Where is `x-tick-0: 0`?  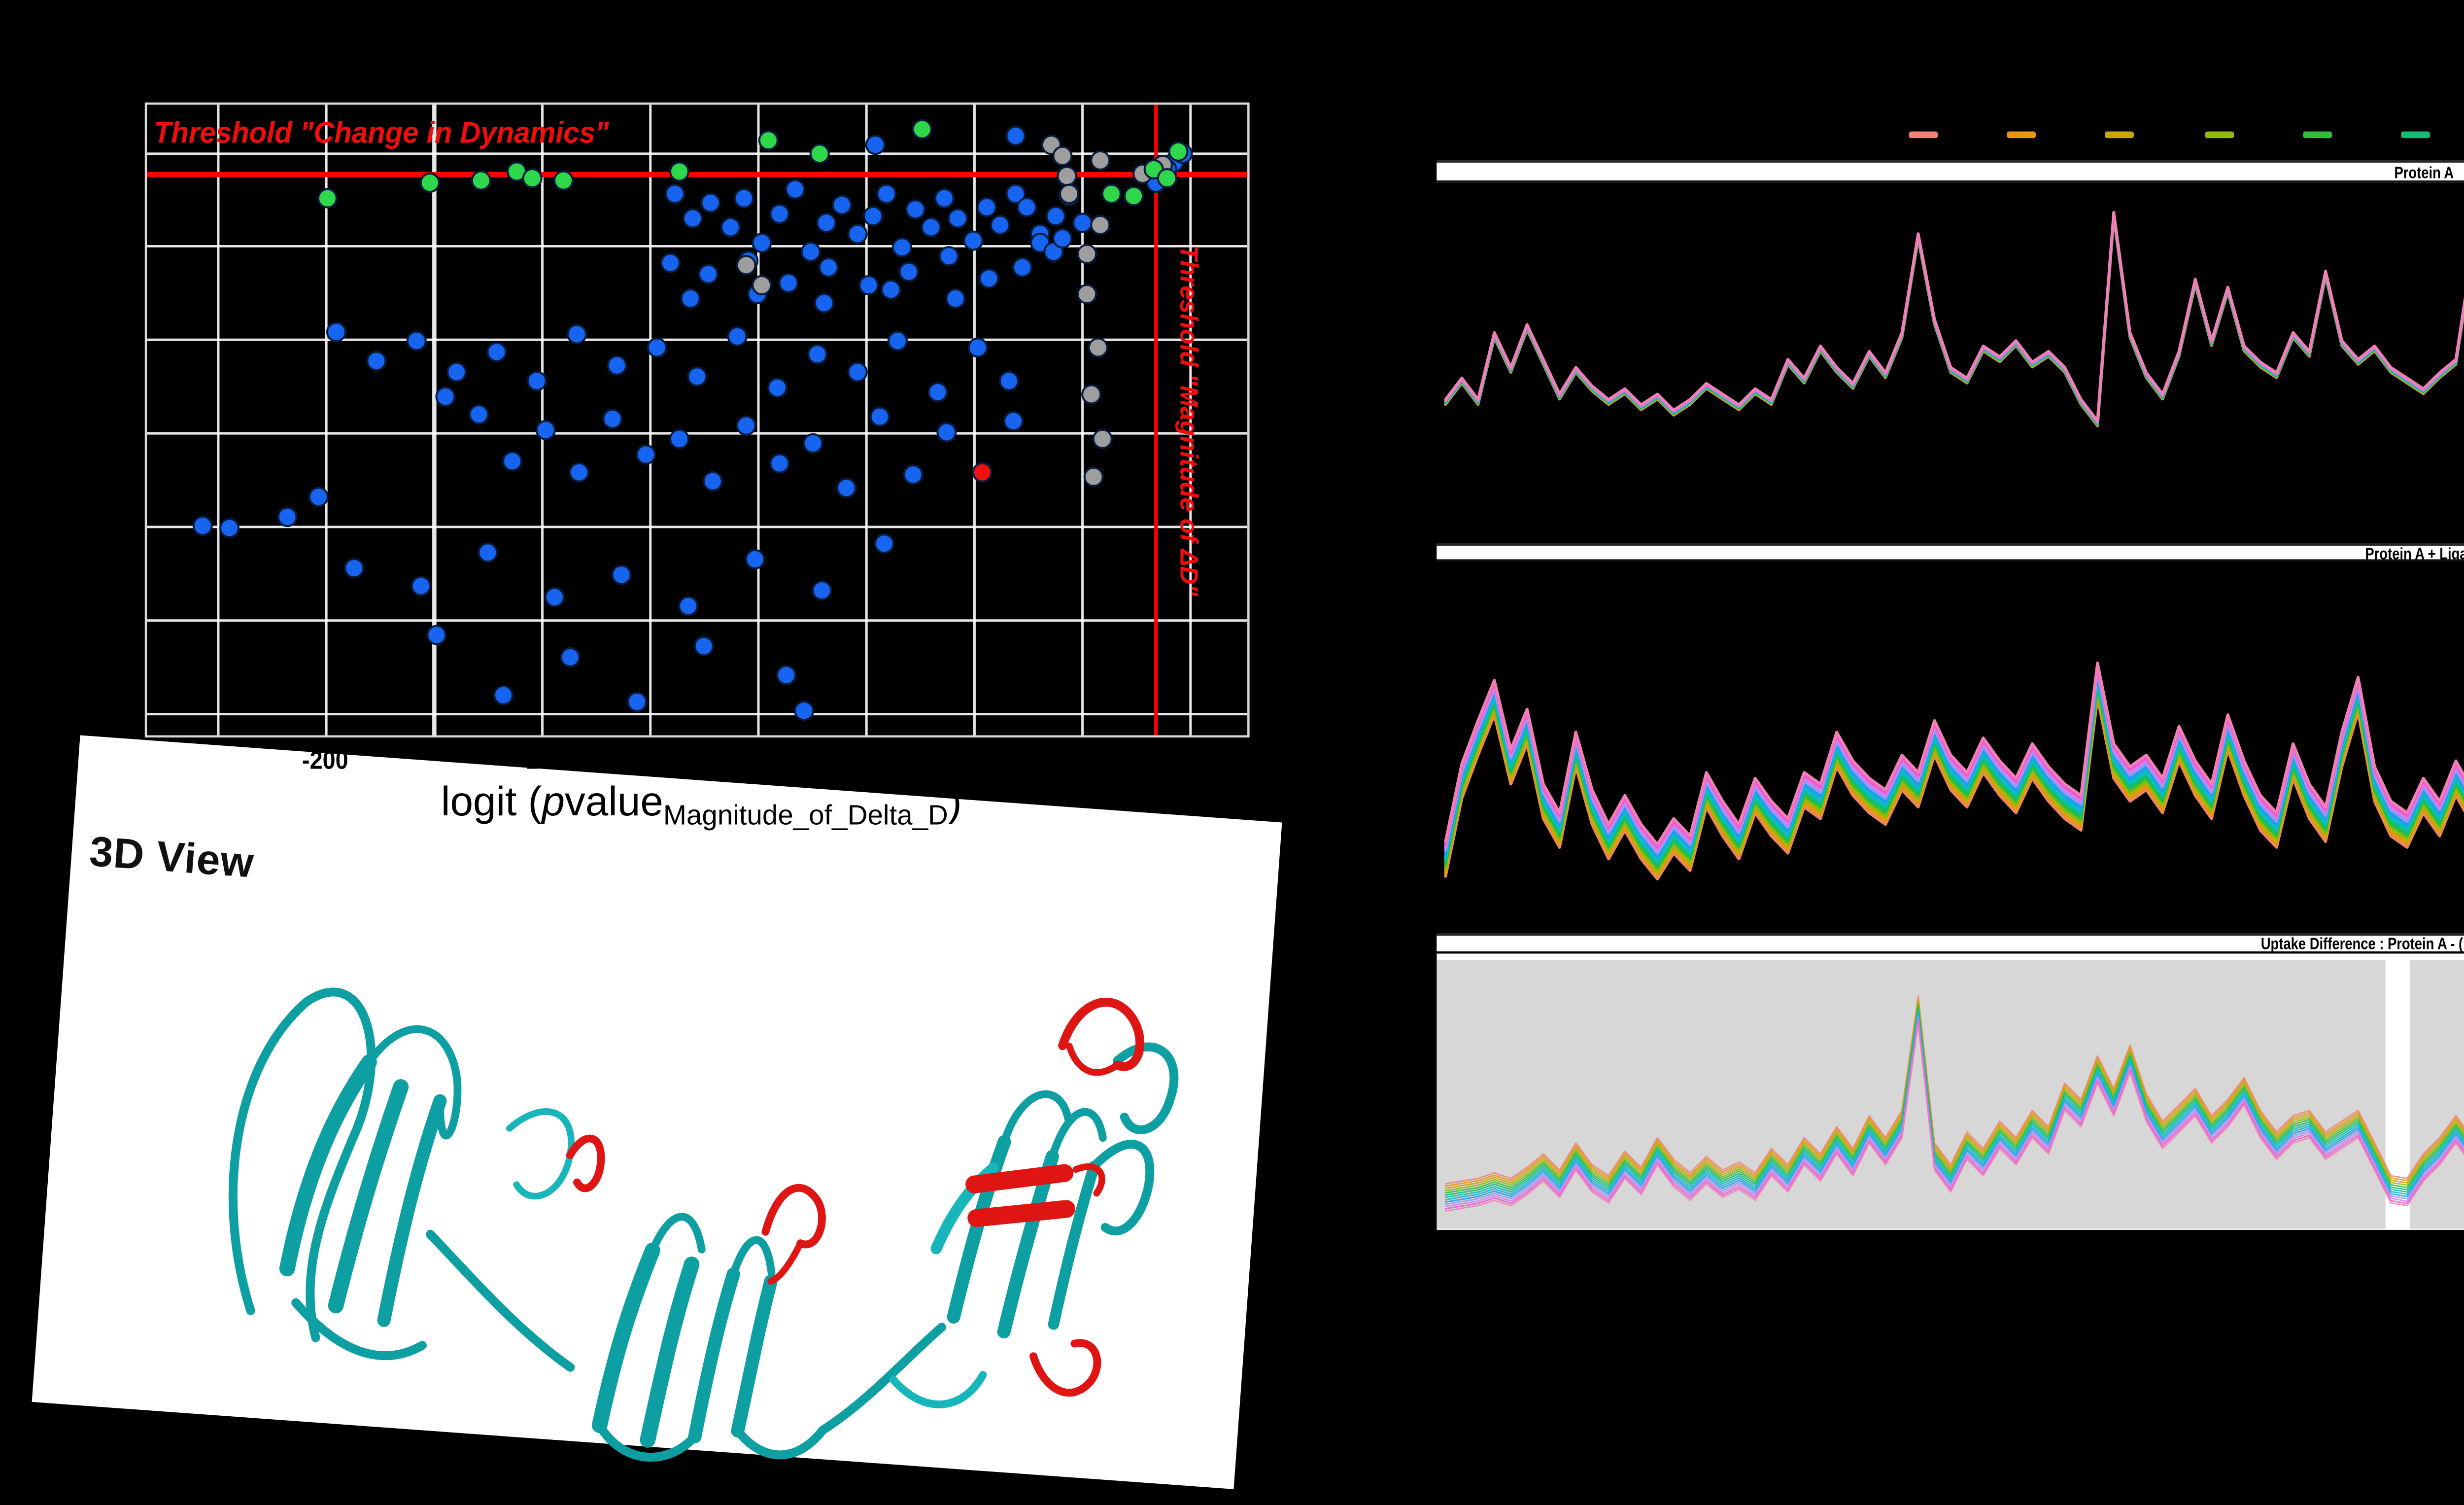
x-tick-0: 0 is located at coordinates (756, 761).